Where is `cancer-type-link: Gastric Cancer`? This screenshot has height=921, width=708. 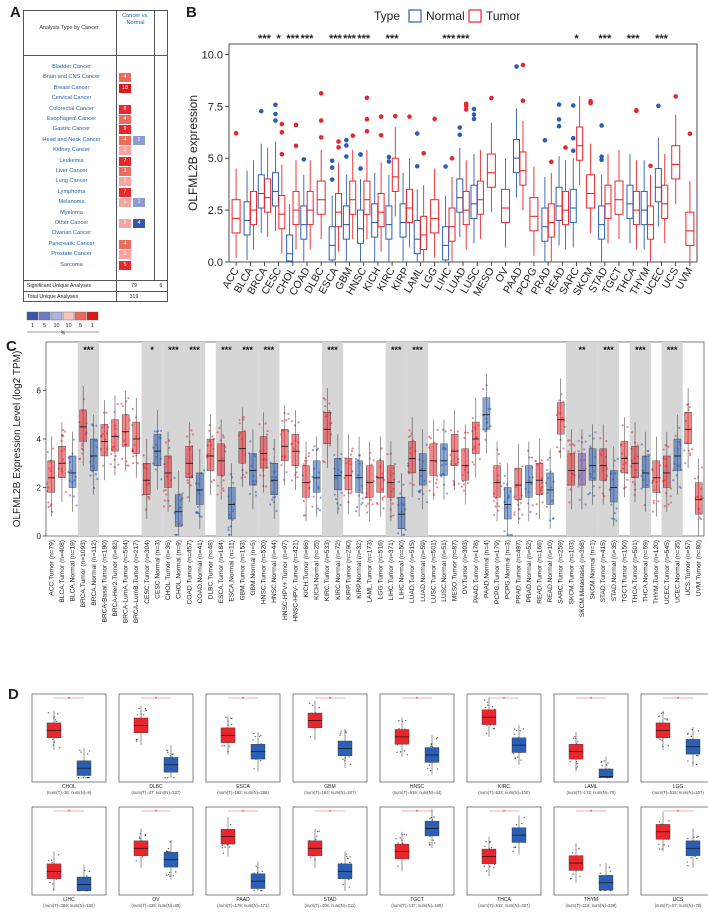
cancer-type-link: Gastric Cancer is located at coordinates (71, 129).